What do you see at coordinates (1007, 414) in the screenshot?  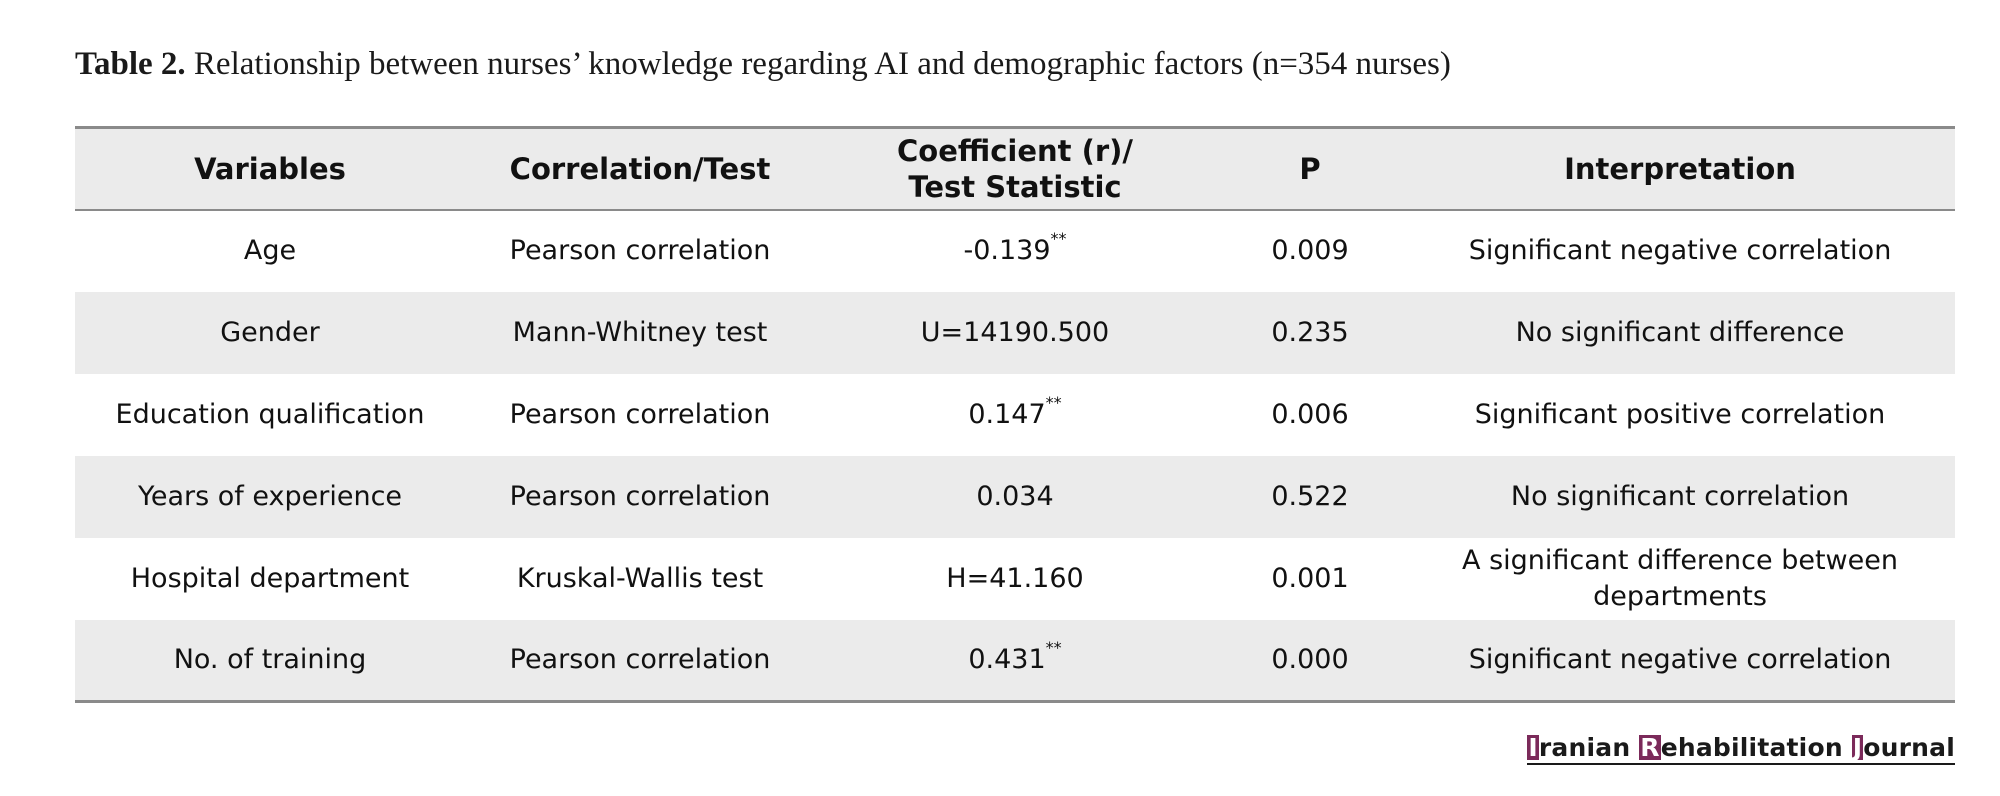 I see `coefficient-value: 0.147` at bounding box center [1007, 414].